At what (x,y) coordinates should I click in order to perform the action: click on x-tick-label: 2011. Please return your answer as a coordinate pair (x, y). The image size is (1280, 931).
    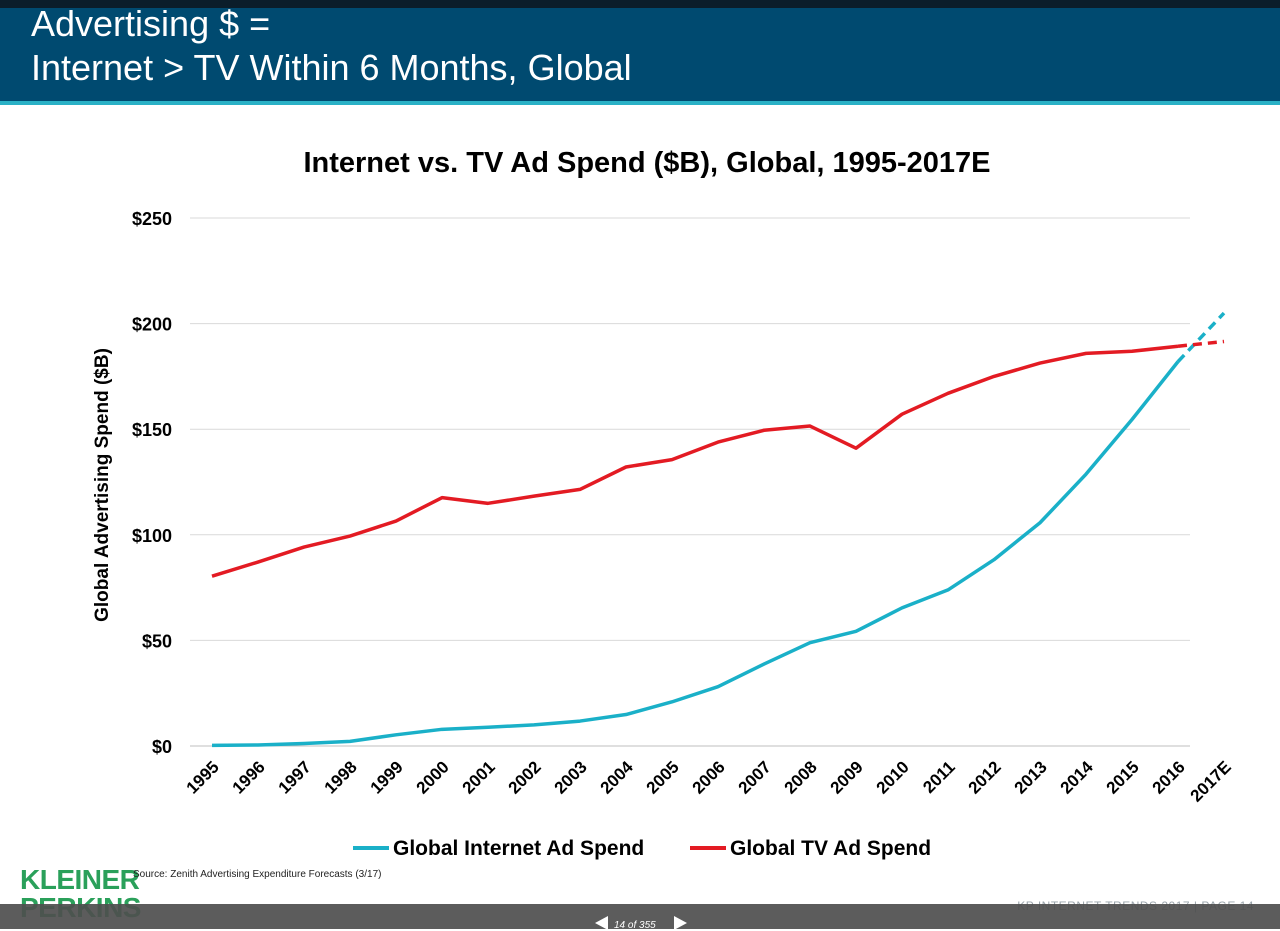
    Looking at the image, I should click on (939, 777).